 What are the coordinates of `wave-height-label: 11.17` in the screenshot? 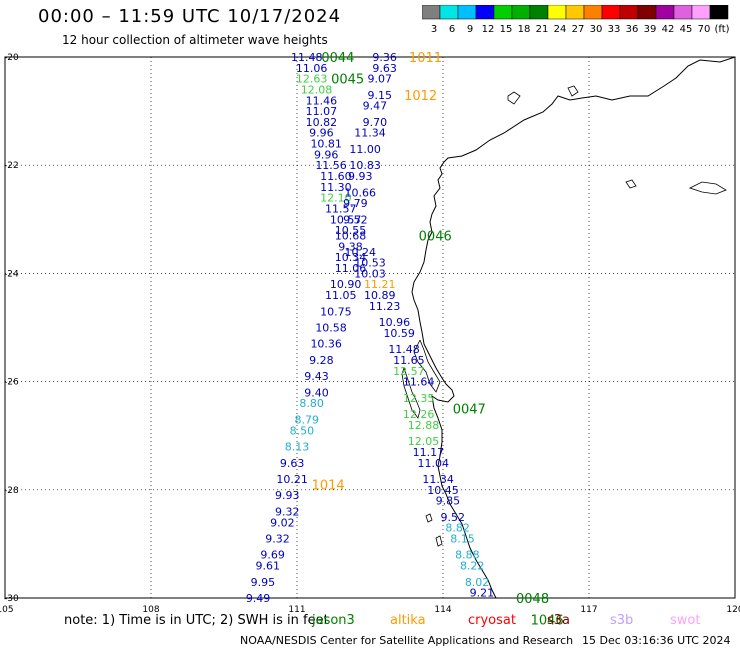 It's located at (429, 452).